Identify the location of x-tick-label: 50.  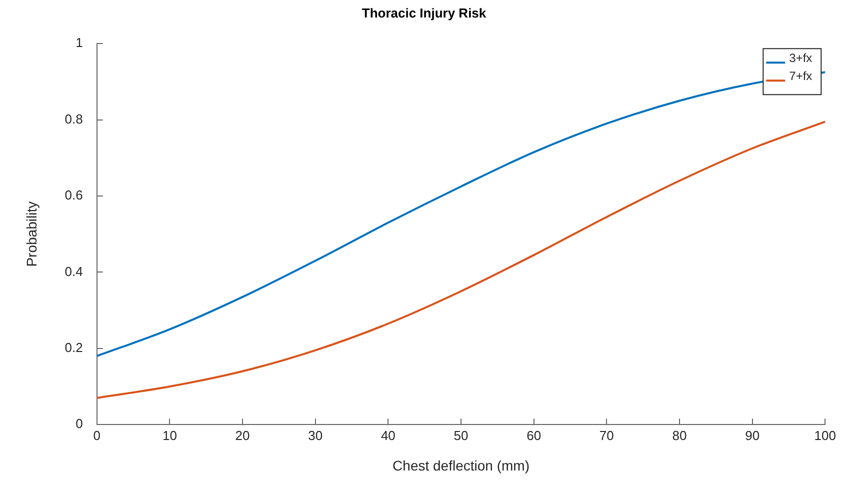
(461, 435).